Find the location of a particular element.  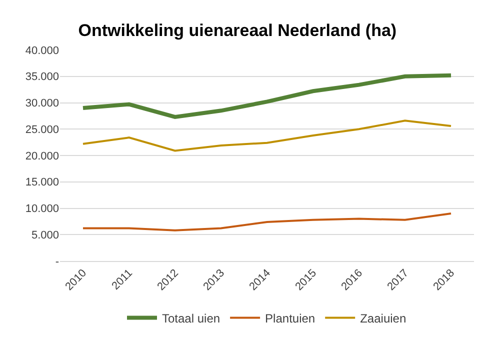

y-tick-label: 35.000 is located at coordinates (42, 77).